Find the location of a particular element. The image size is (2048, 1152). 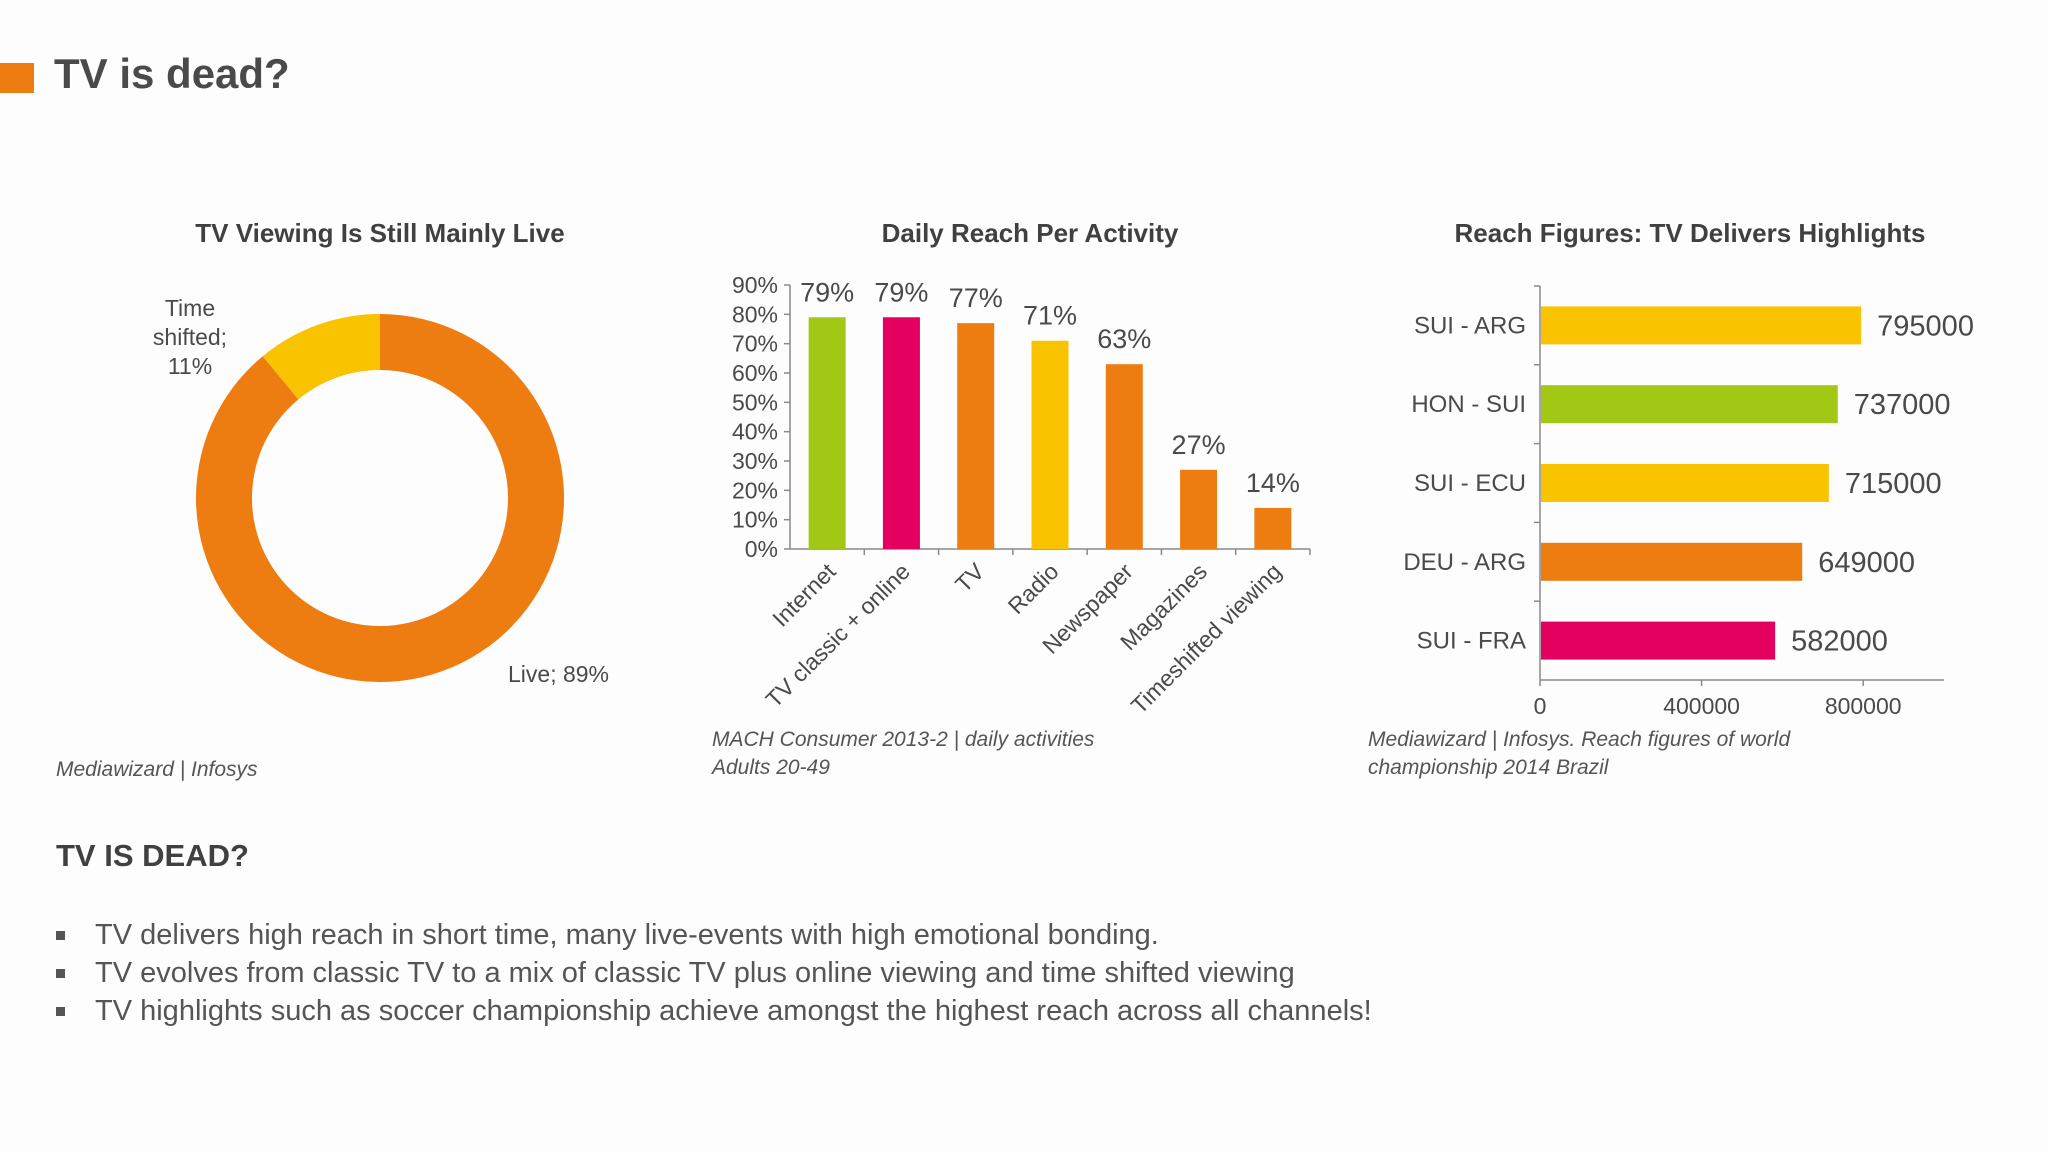

bar-data-label: 649000 is located at coordinates (1866, 563).